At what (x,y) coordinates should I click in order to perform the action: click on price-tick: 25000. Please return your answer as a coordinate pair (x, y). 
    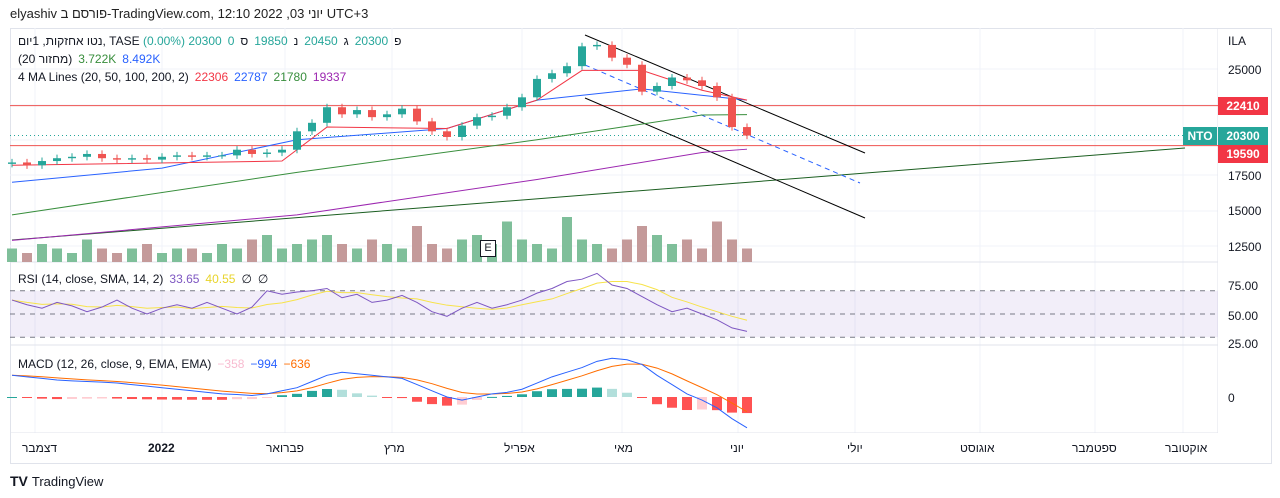
    Looking at the image, I should click on (1245, 70).